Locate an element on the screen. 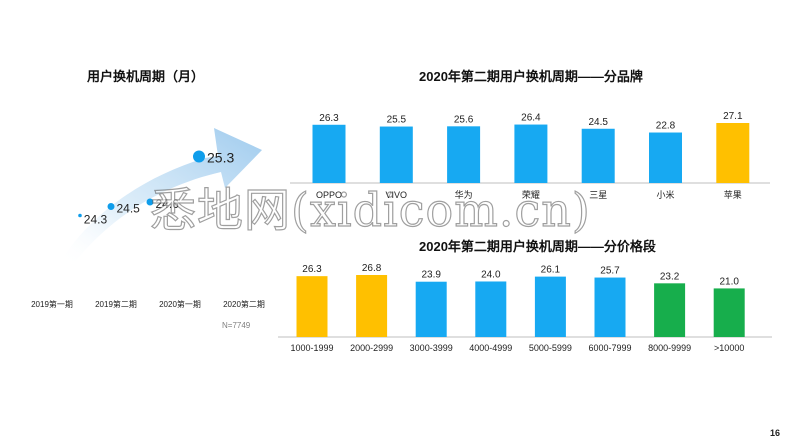 This screenshot has height=446, width=793. category-label-6: 小米 is located at coordinates (665, 194).